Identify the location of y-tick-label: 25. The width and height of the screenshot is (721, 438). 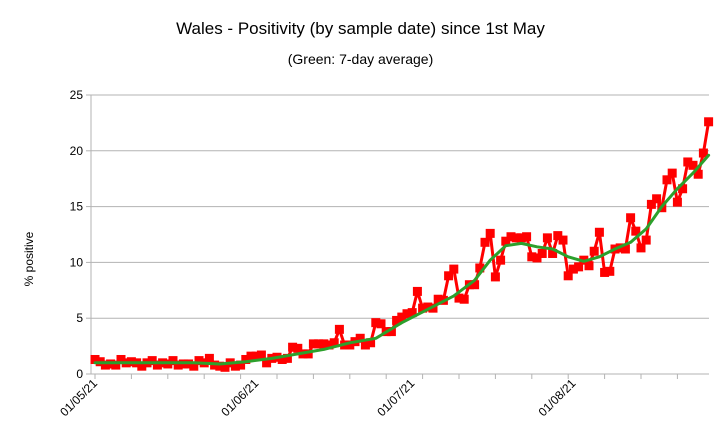
(77, 95).